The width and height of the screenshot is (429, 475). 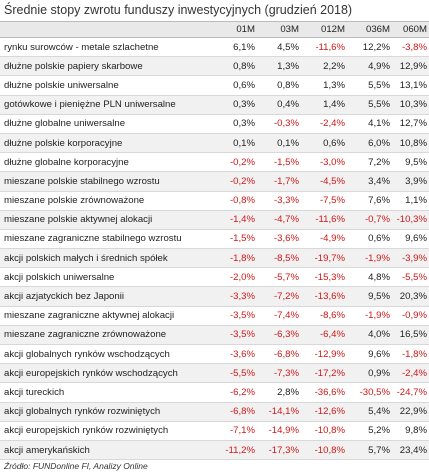 I want to click on fund-category: akcji amerykańskich, so click(x=107, y=450).